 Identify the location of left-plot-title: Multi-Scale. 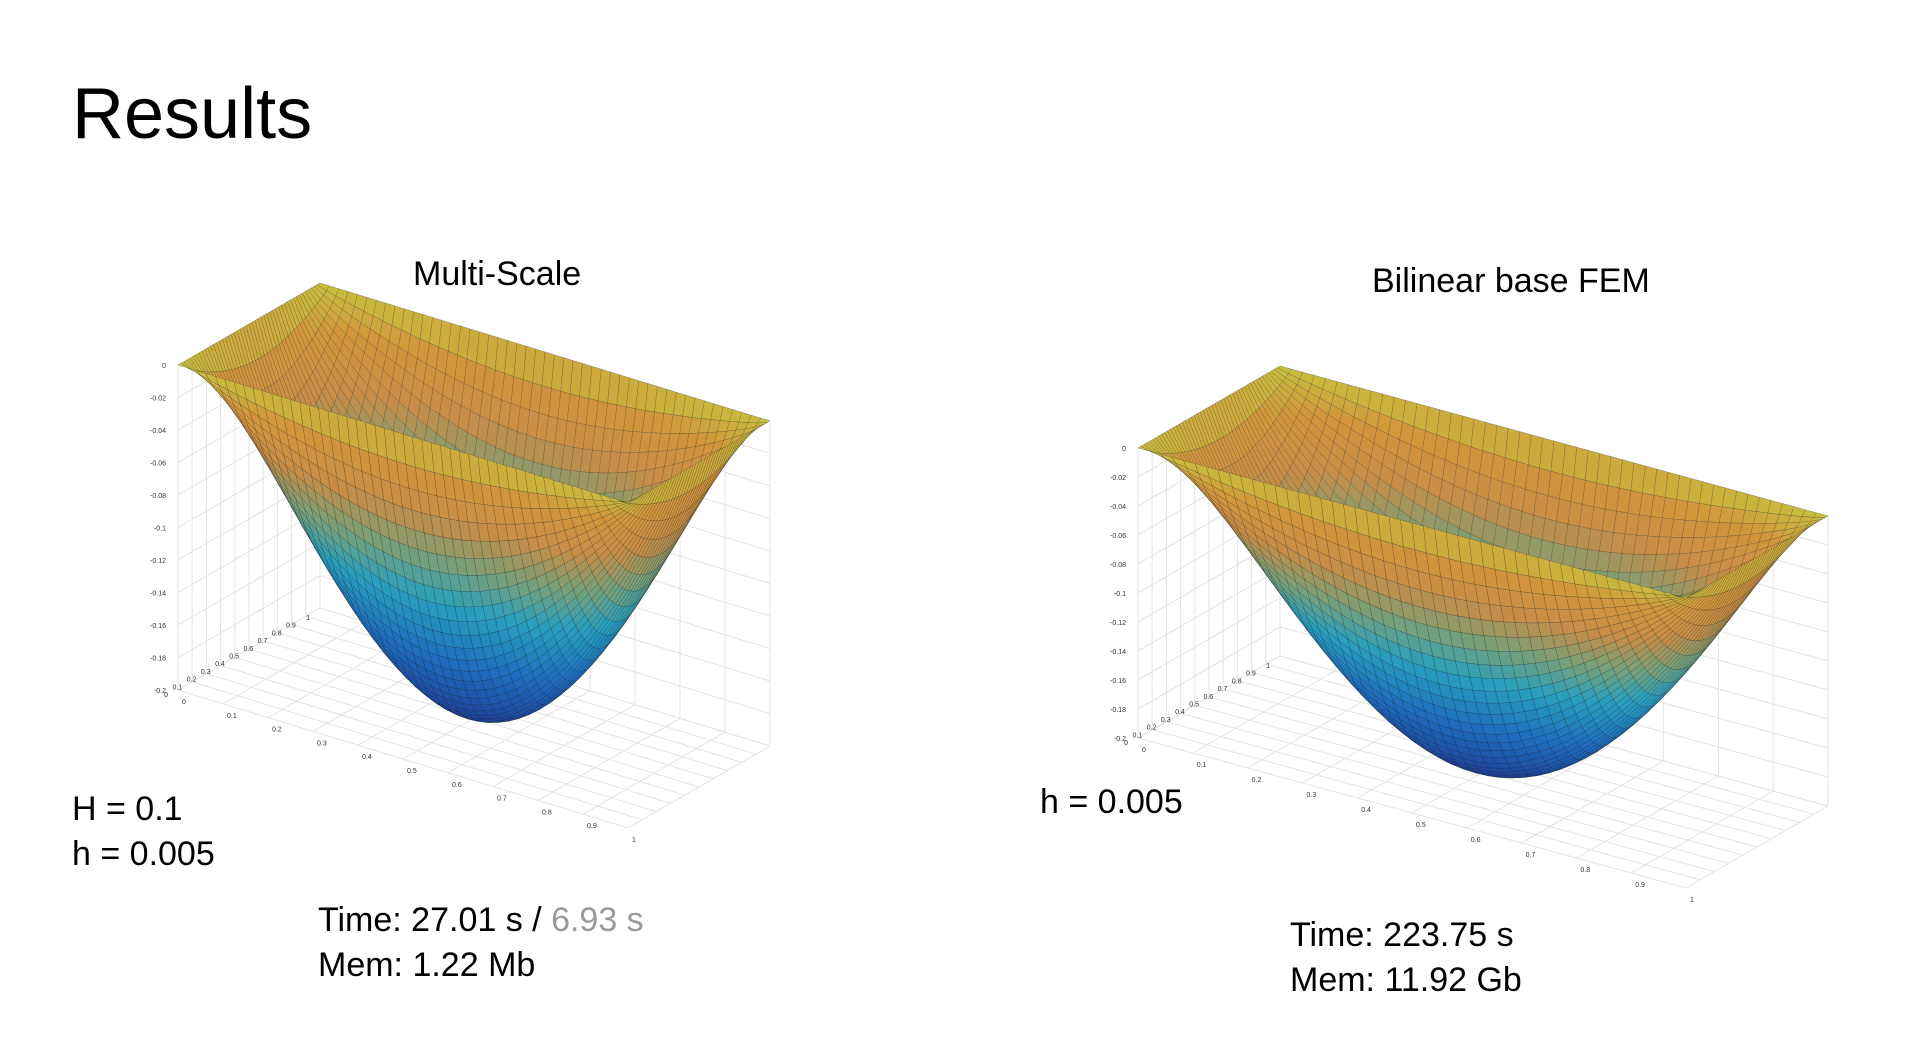
(497, 274).